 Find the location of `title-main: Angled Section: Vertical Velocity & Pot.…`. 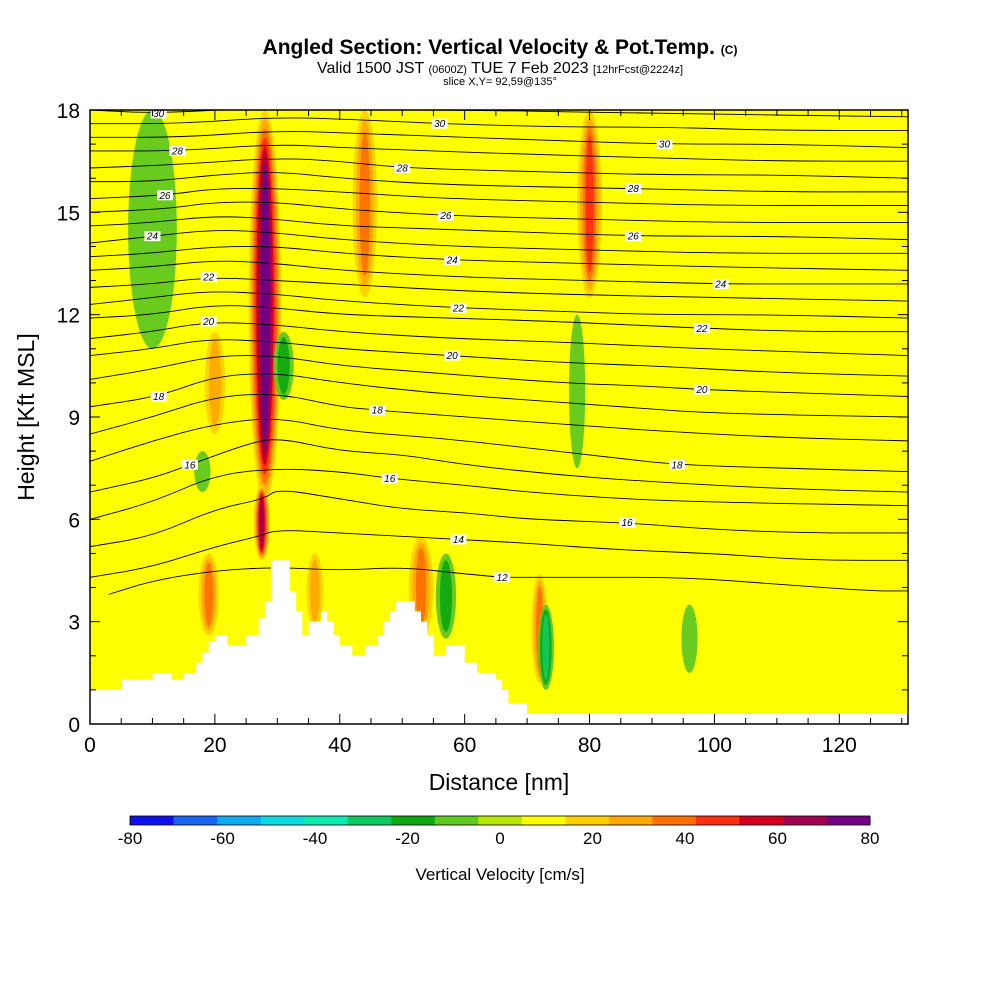

title-main: Angled Section: Vertical Velocity & Pot.… is located at coordinates (488, 47).